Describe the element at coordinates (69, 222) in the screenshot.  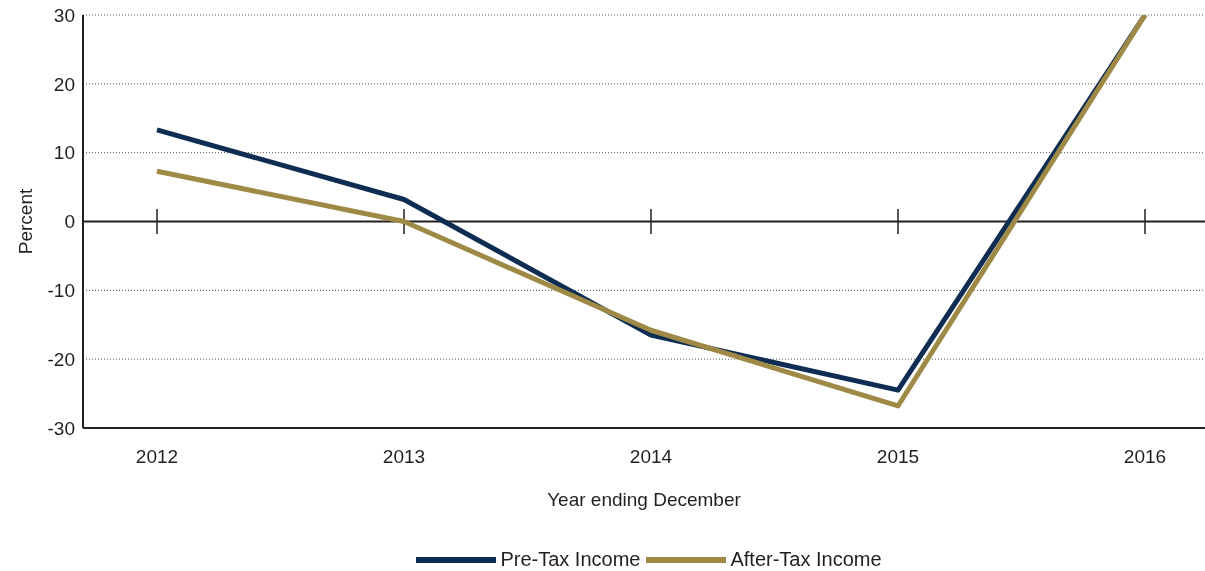
I see `y-tick-label: 0` at that location.